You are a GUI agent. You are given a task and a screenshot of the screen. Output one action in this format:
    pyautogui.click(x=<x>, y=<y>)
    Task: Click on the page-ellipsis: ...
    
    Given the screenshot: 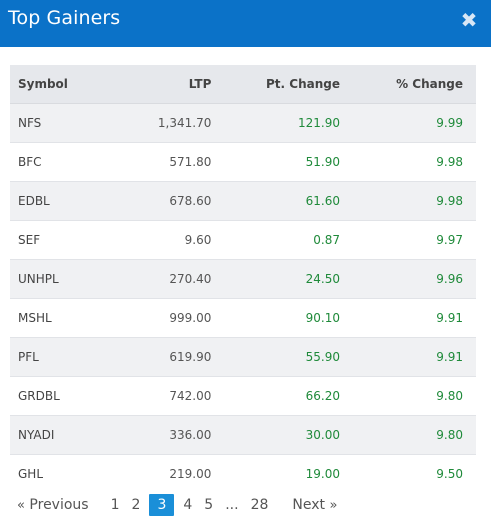 What is the action you would take?
    pyautogui.click(x=232, y=505)
    